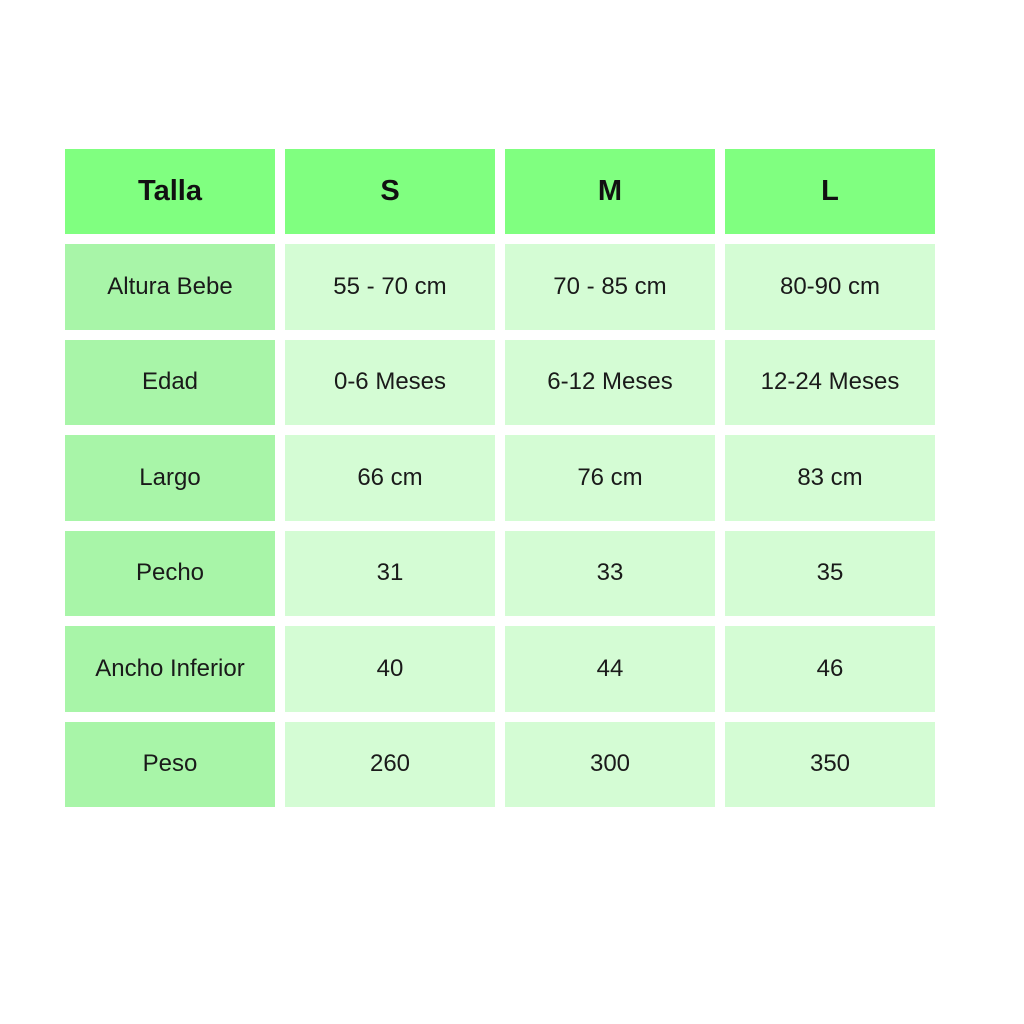 This screenshot has width=1024, height=1024. I want to click on table-cell: 12-24 Meses, so click(830, 382).